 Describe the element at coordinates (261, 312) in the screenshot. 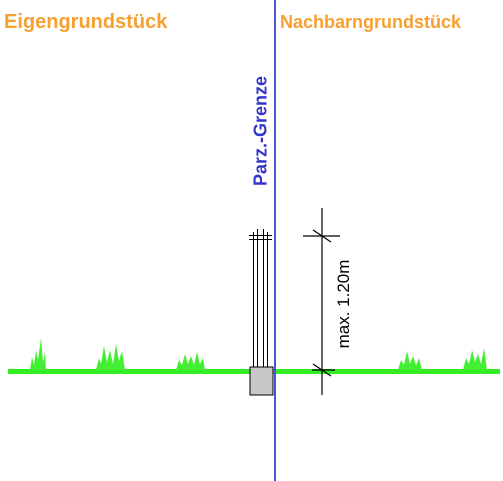

I see `fence` at that location.